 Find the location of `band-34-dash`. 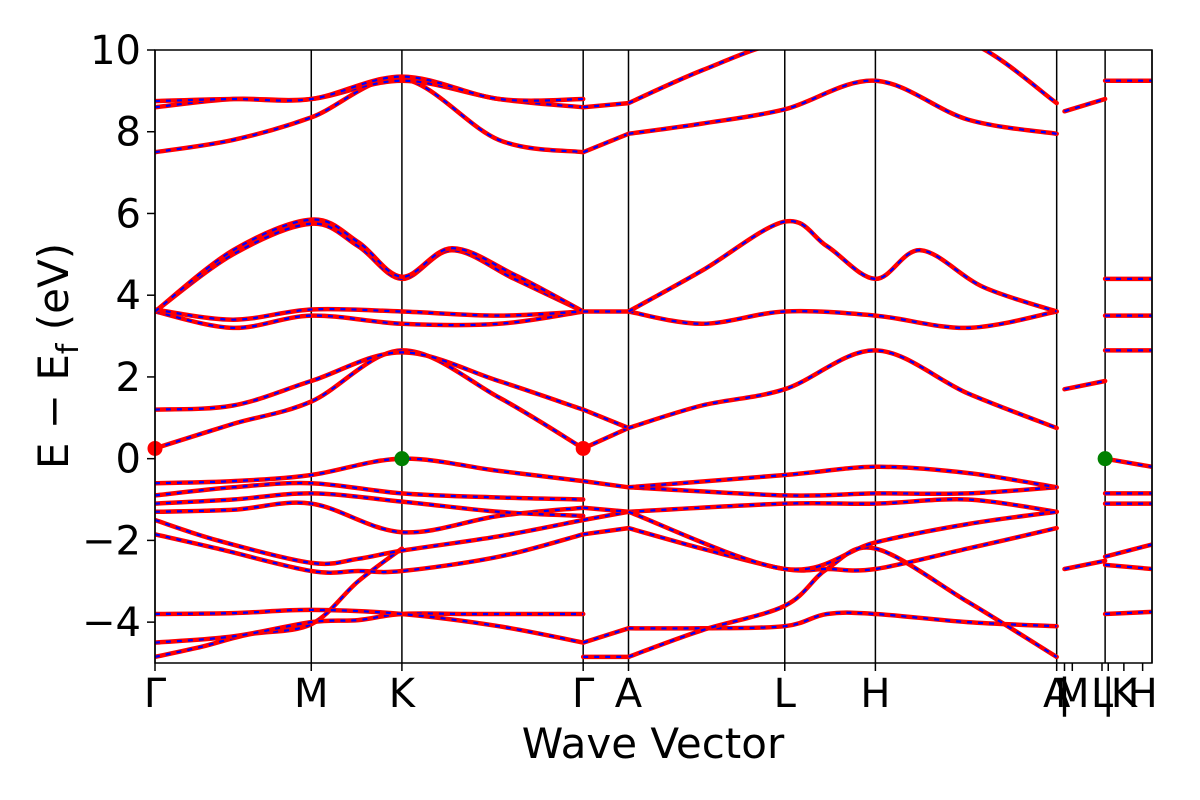

band-34-dash is located at coordinates (842, 491).